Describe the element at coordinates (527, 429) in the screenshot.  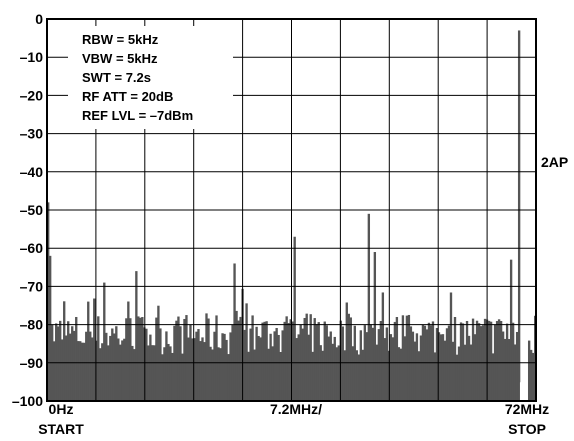
I see `x-stop-caption: STOP` at that location.